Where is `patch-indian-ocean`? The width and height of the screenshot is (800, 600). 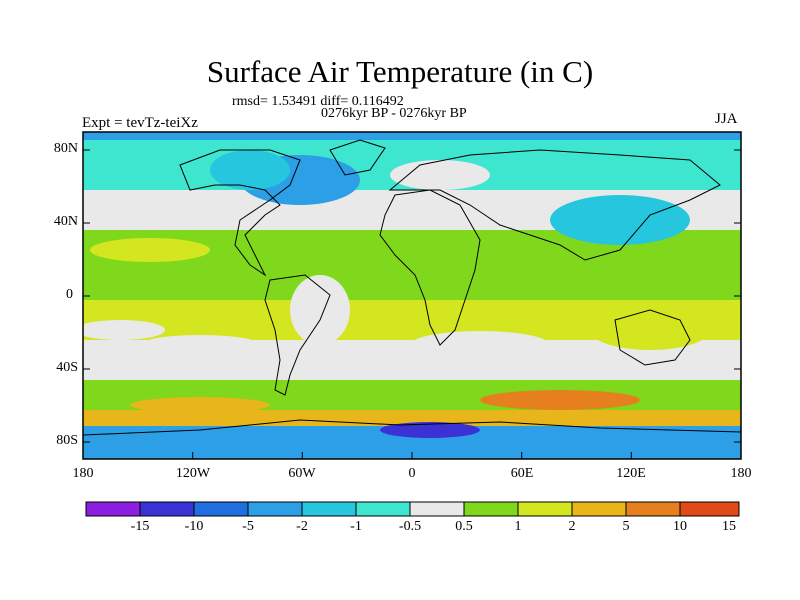 patch-indian-ocean is located at coordinates (480, 345).